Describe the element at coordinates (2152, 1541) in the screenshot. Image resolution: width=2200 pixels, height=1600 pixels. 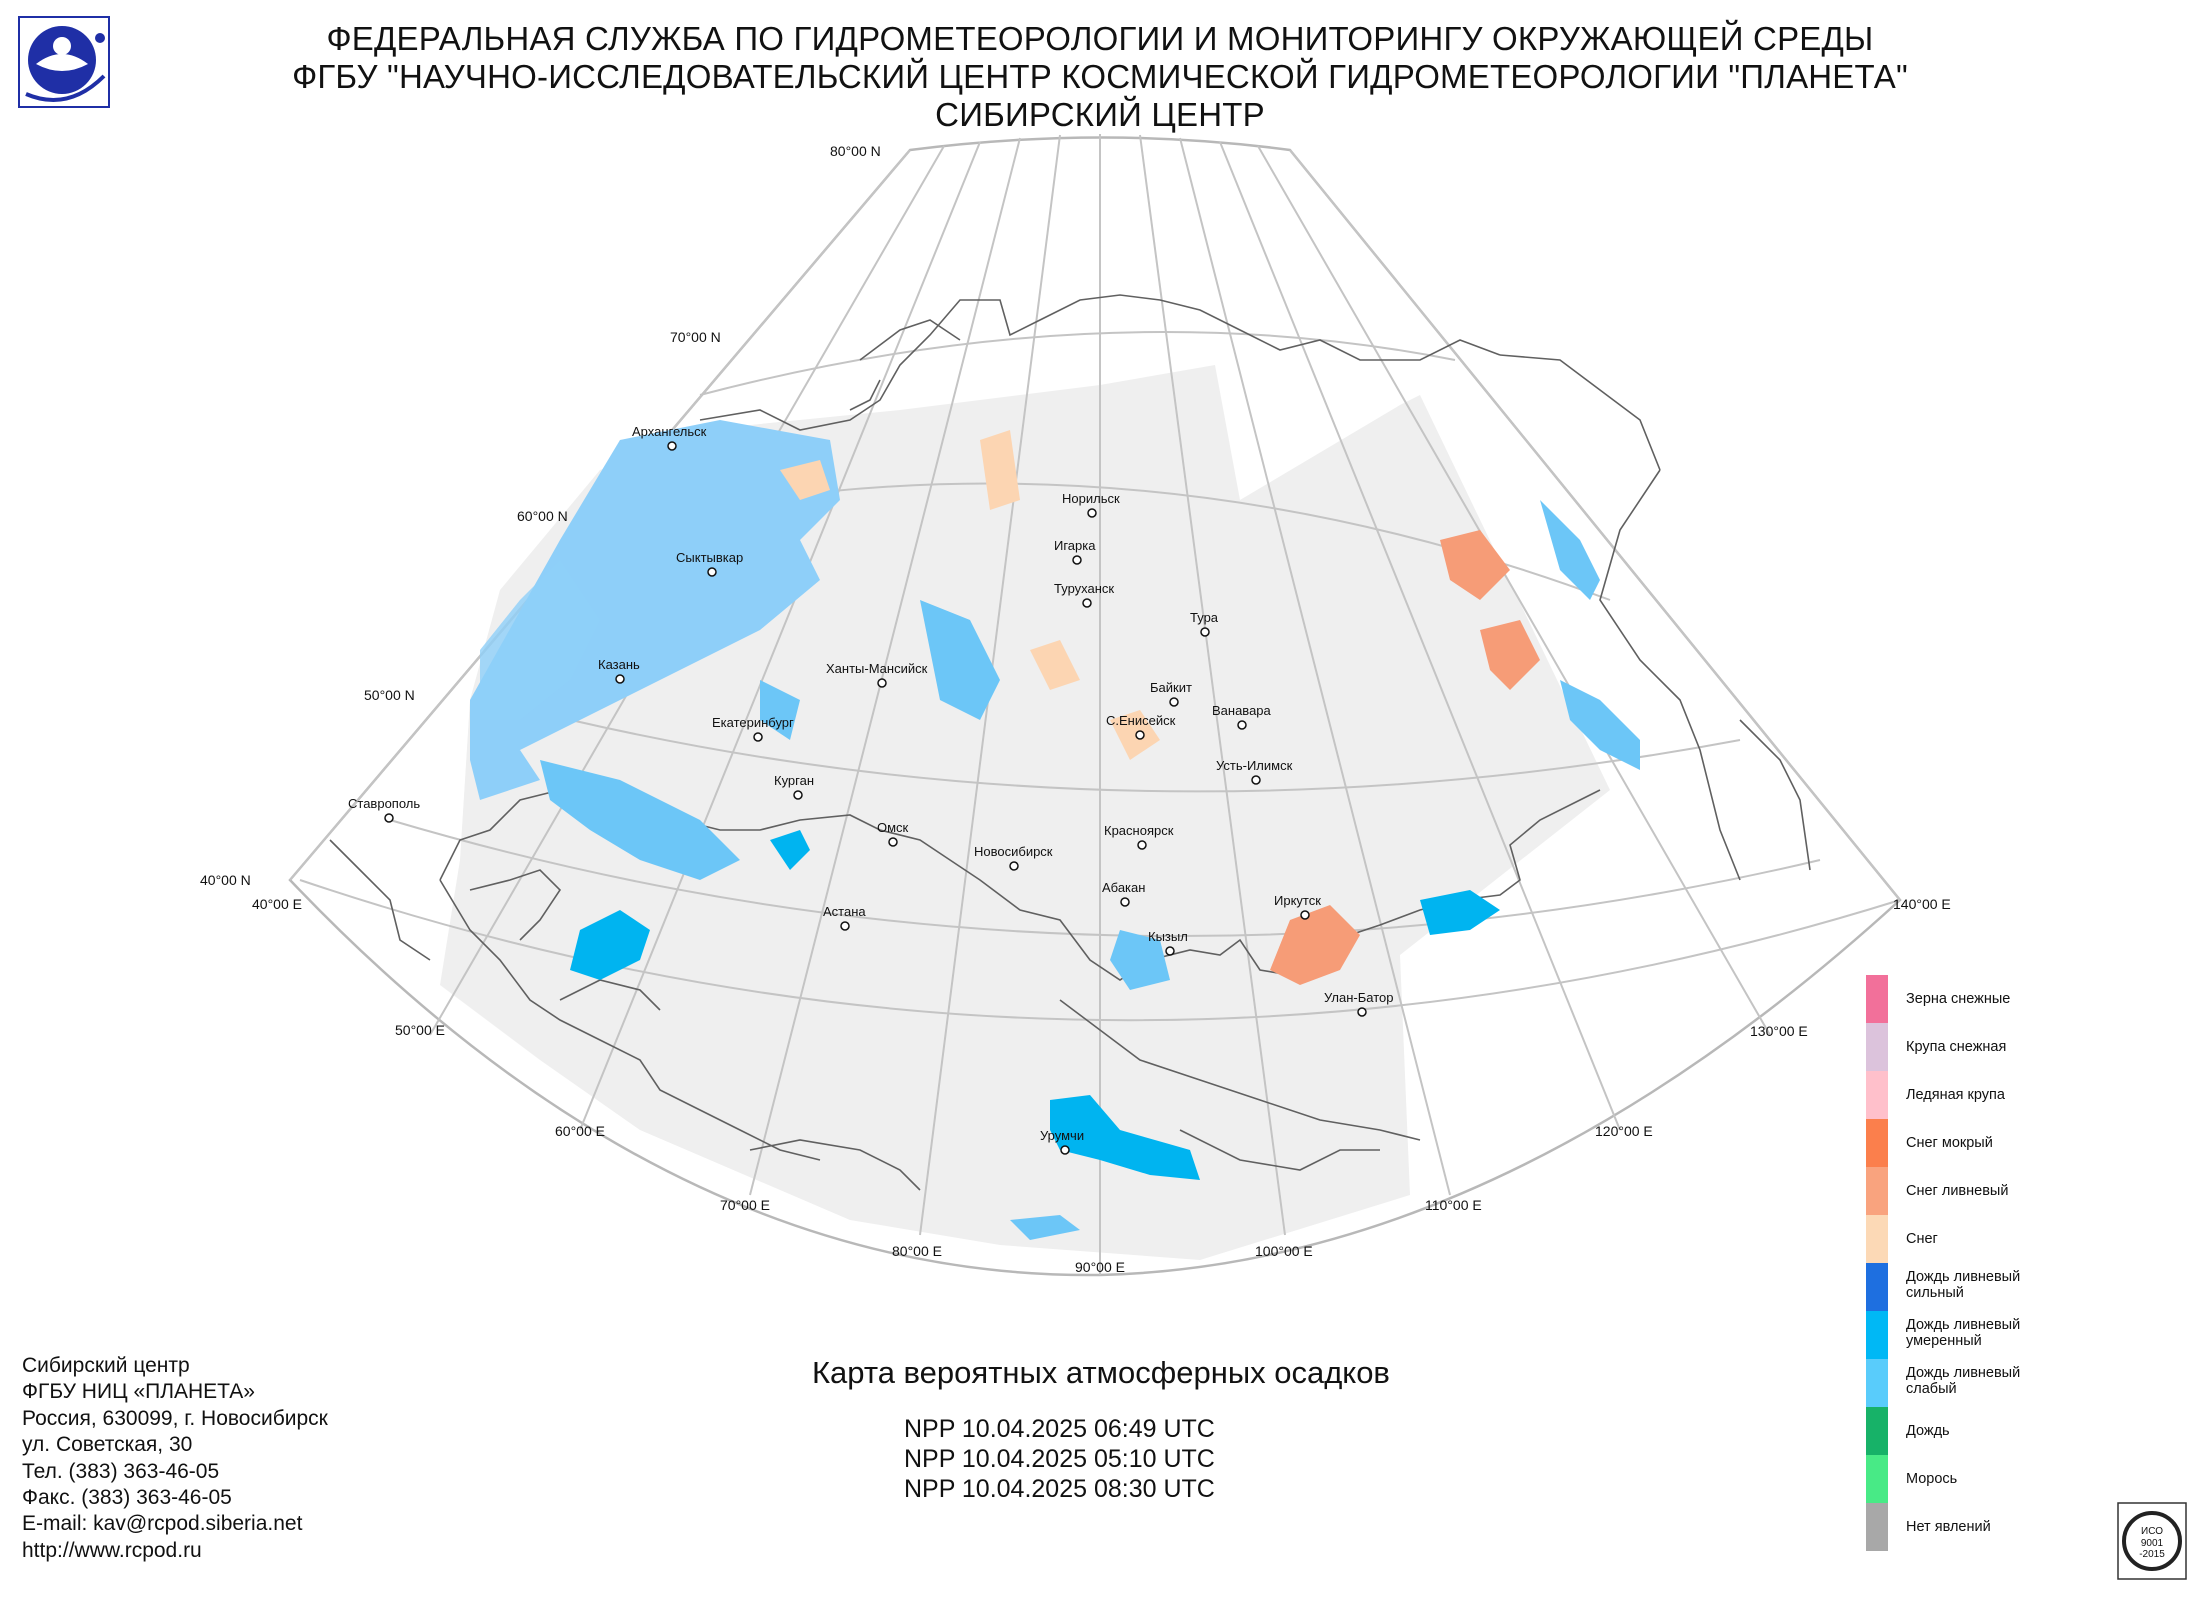
I see `iso-certification-logo: ИСО 9001 -2015` at that location.